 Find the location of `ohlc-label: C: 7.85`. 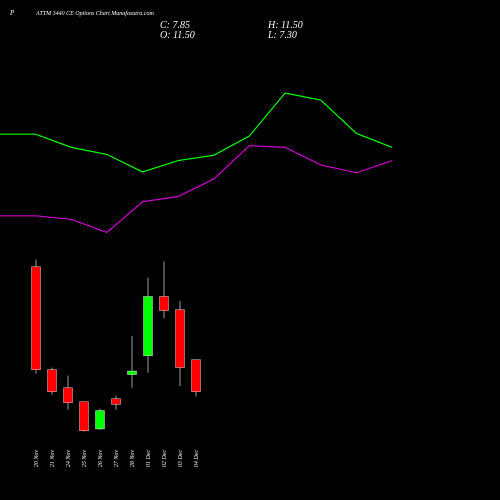

ohlc-label: C: 7.85 is located at coordinates (175, 25).